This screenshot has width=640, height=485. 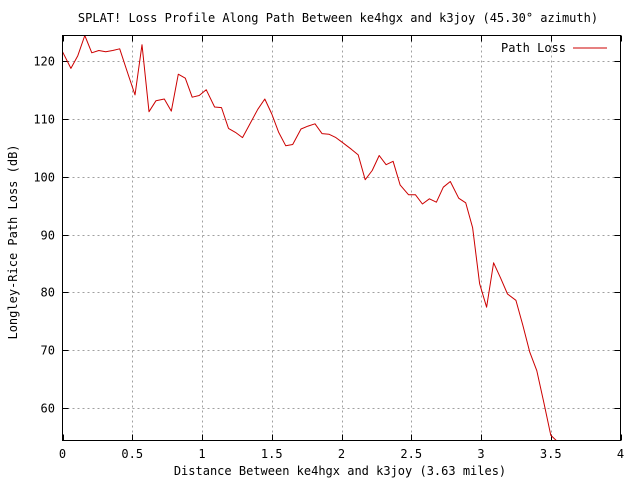 What do you see at coordinates (533, 48) in the screenshot?
I see `legend-label: Path Loss` at bounding box center [533, 48].